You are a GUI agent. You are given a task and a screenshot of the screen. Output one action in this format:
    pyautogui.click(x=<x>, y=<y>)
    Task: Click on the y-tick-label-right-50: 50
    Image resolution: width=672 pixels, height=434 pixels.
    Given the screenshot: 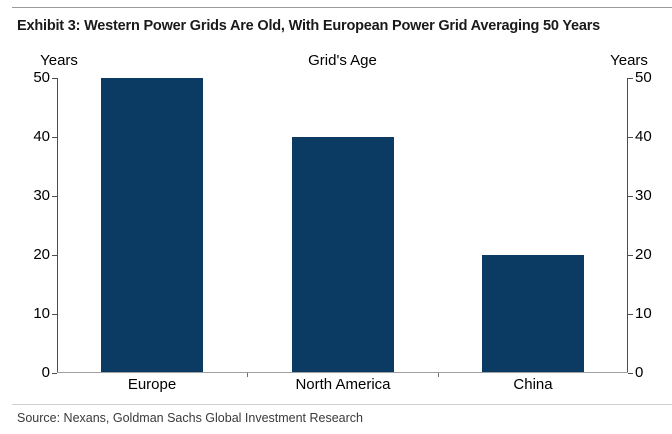 What is the action you would take?
    pyautogui.click(x=643, y=77)
    